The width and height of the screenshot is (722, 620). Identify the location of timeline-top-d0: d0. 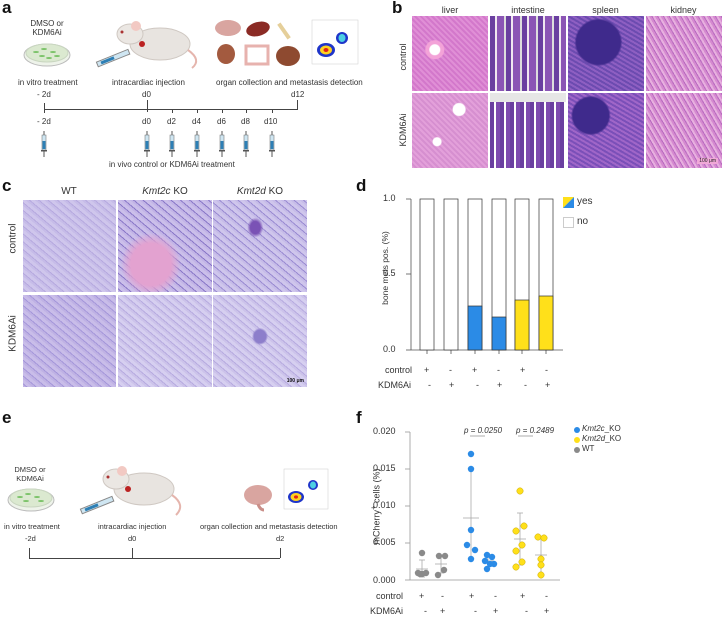
(146, 94).